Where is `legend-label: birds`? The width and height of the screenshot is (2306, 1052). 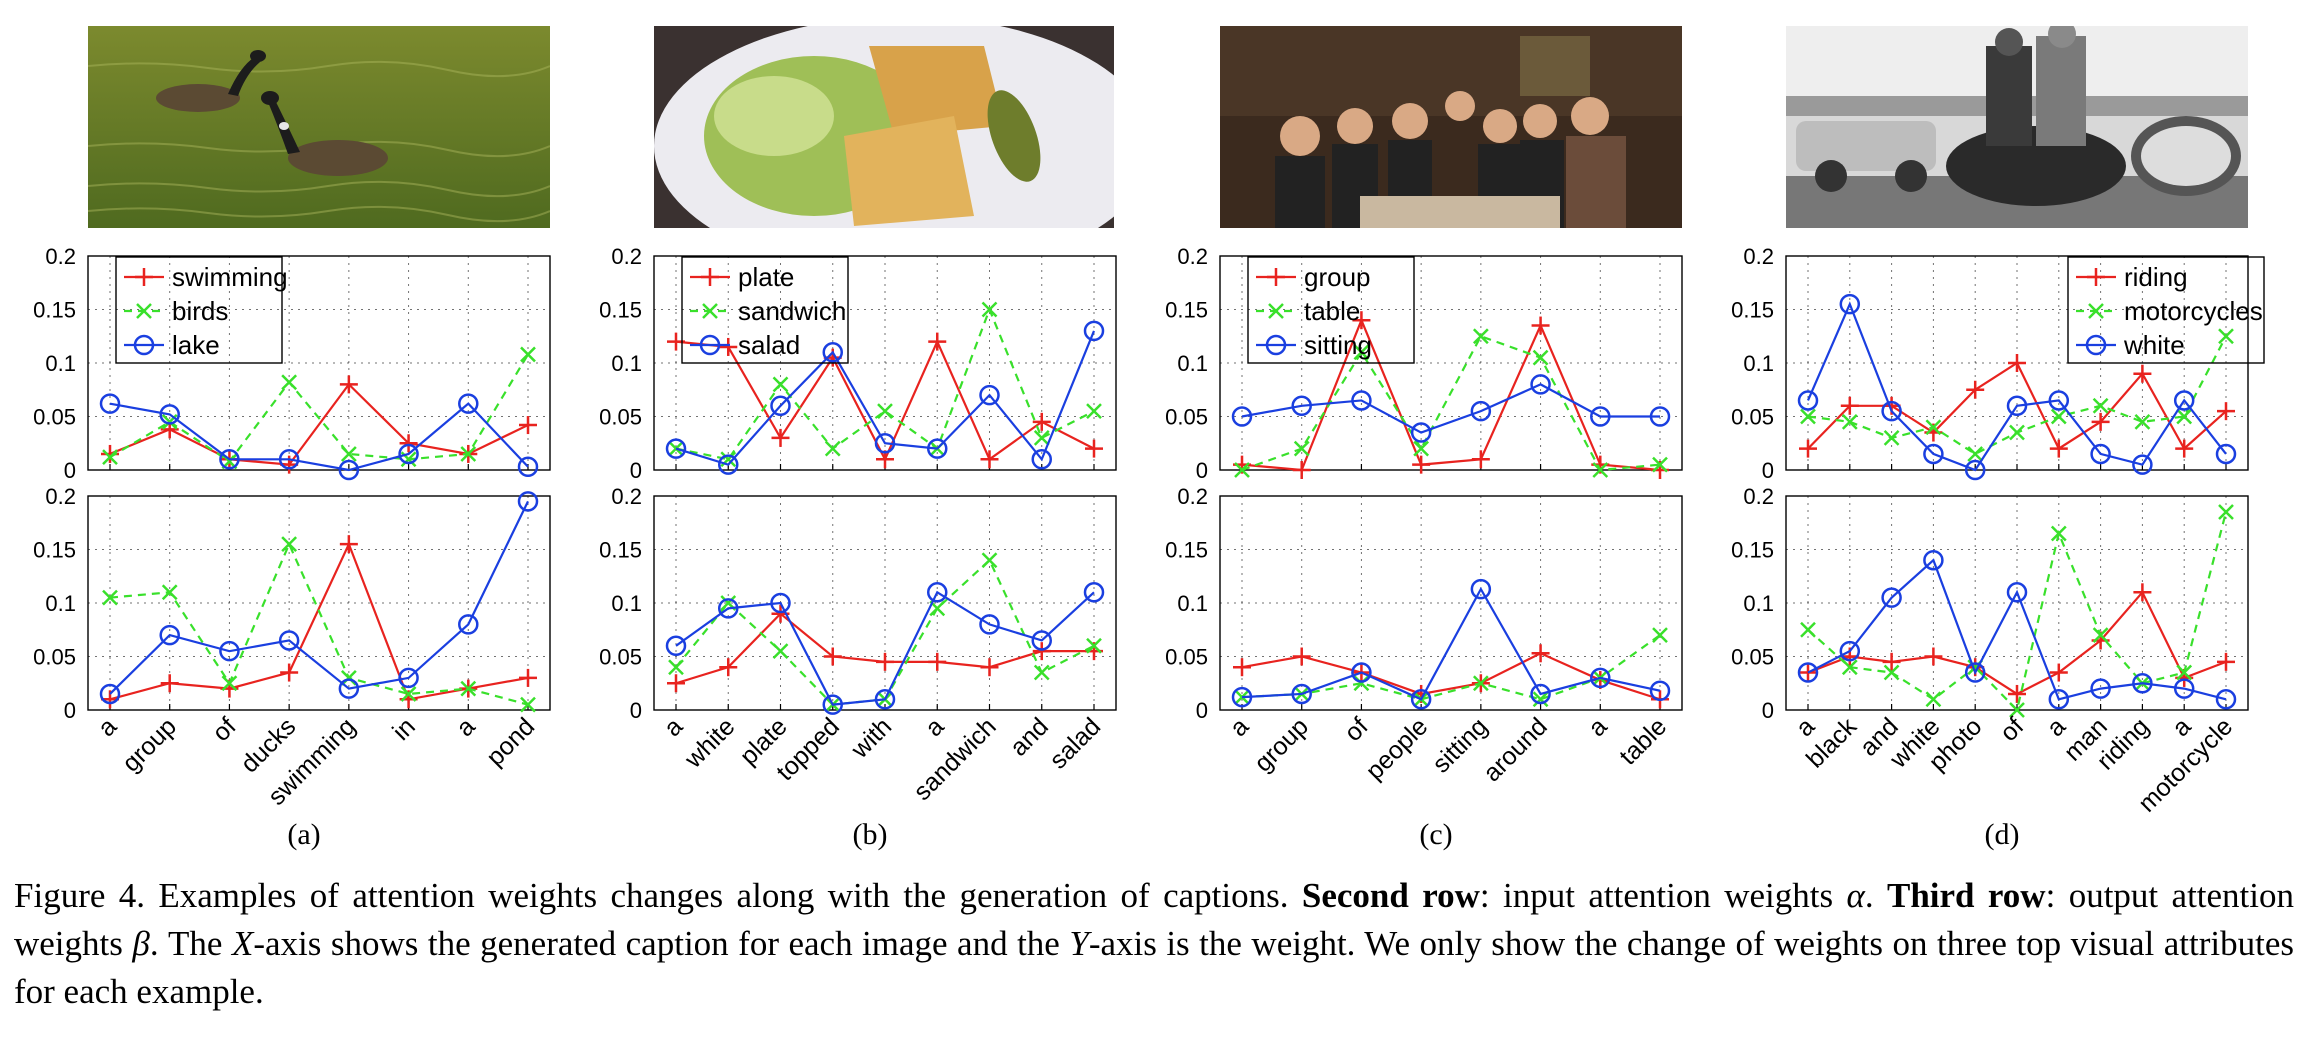 legend-label: birds is located at coordinates (200, 311).